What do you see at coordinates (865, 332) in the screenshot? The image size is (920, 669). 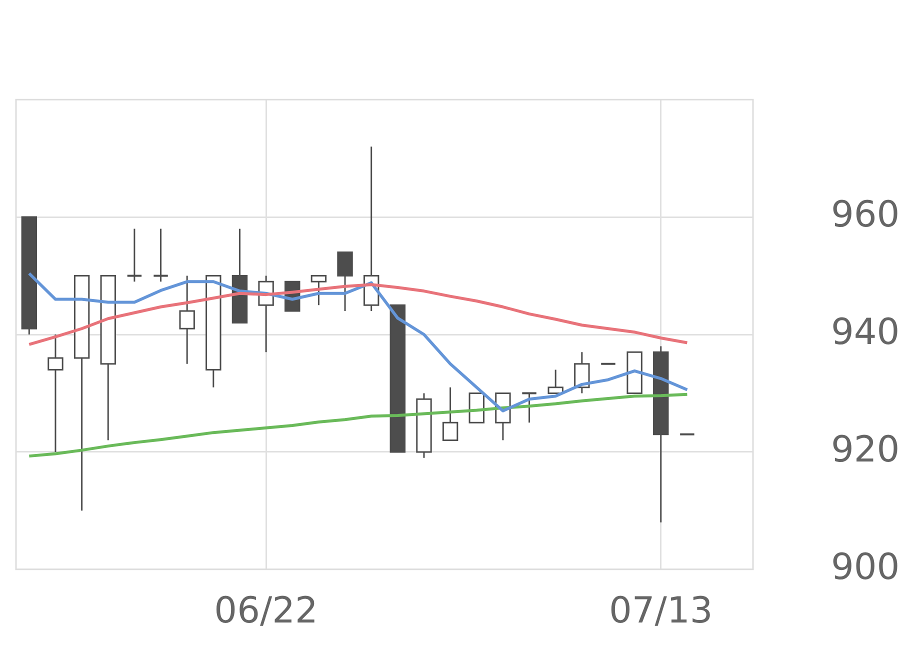 I see `y-tick-label: 940` at bounding box center [865, 332].